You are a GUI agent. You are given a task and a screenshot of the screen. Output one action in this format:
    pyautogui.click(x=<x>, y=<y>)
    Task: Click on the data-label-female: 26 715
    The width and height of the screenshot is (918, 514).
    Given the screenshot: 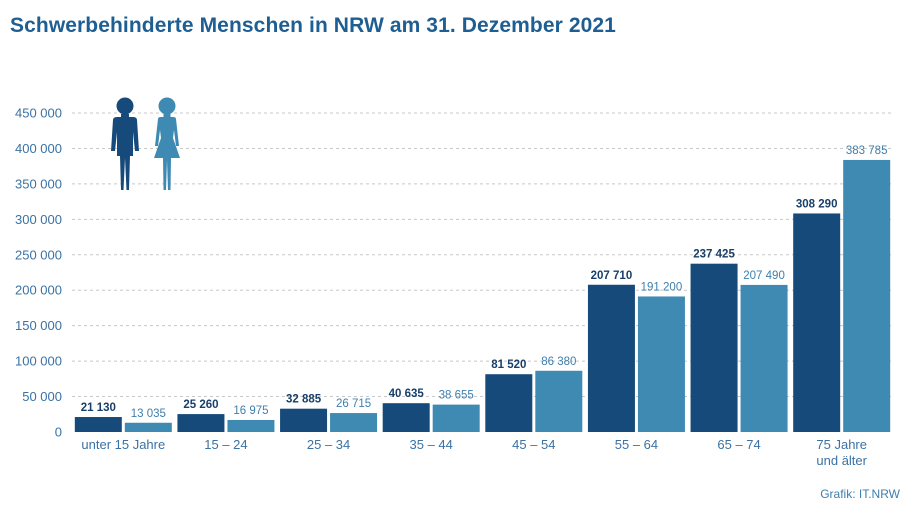 What is the action you would take?
    pyautogui.click(x=353, y=404)
    